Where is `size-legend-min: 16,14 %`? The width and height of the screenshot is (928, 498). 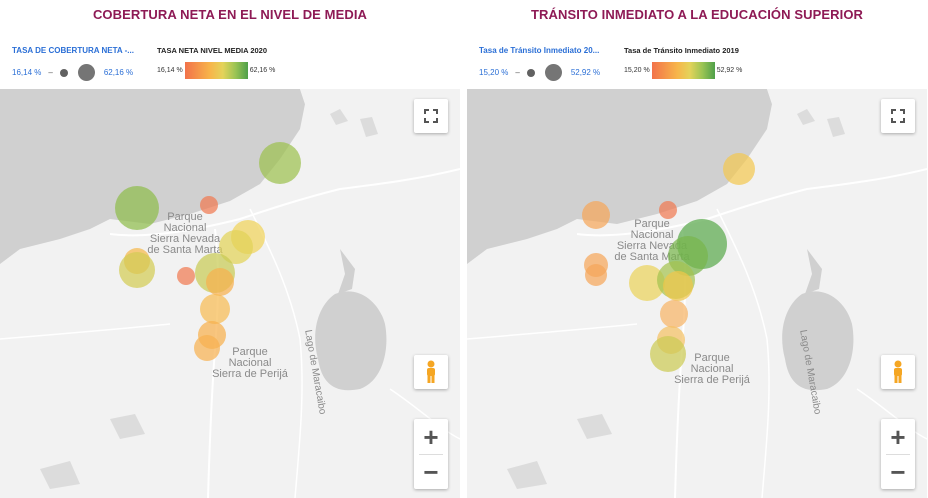 size-legend-min: 16,14 % is located at coordinates (27, 72).